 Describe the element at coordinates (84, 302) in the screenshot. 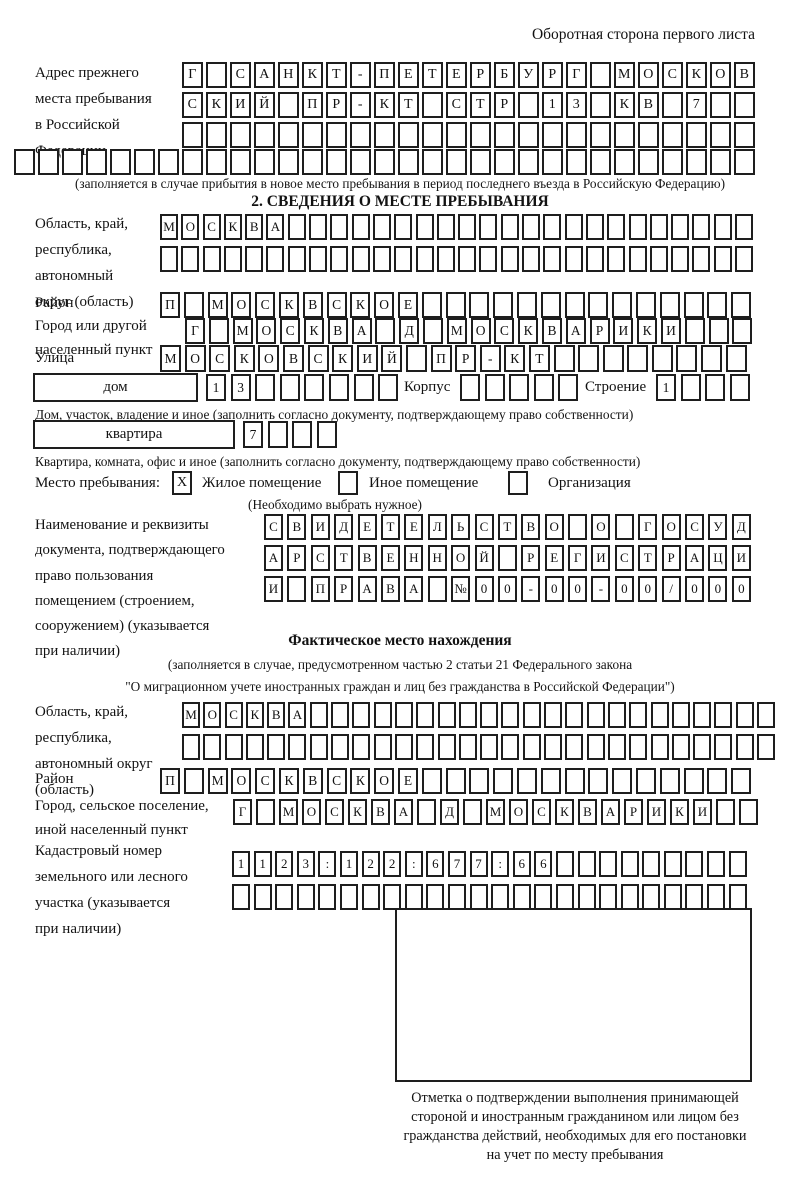

I see `label-line: округ (область)` at that location.